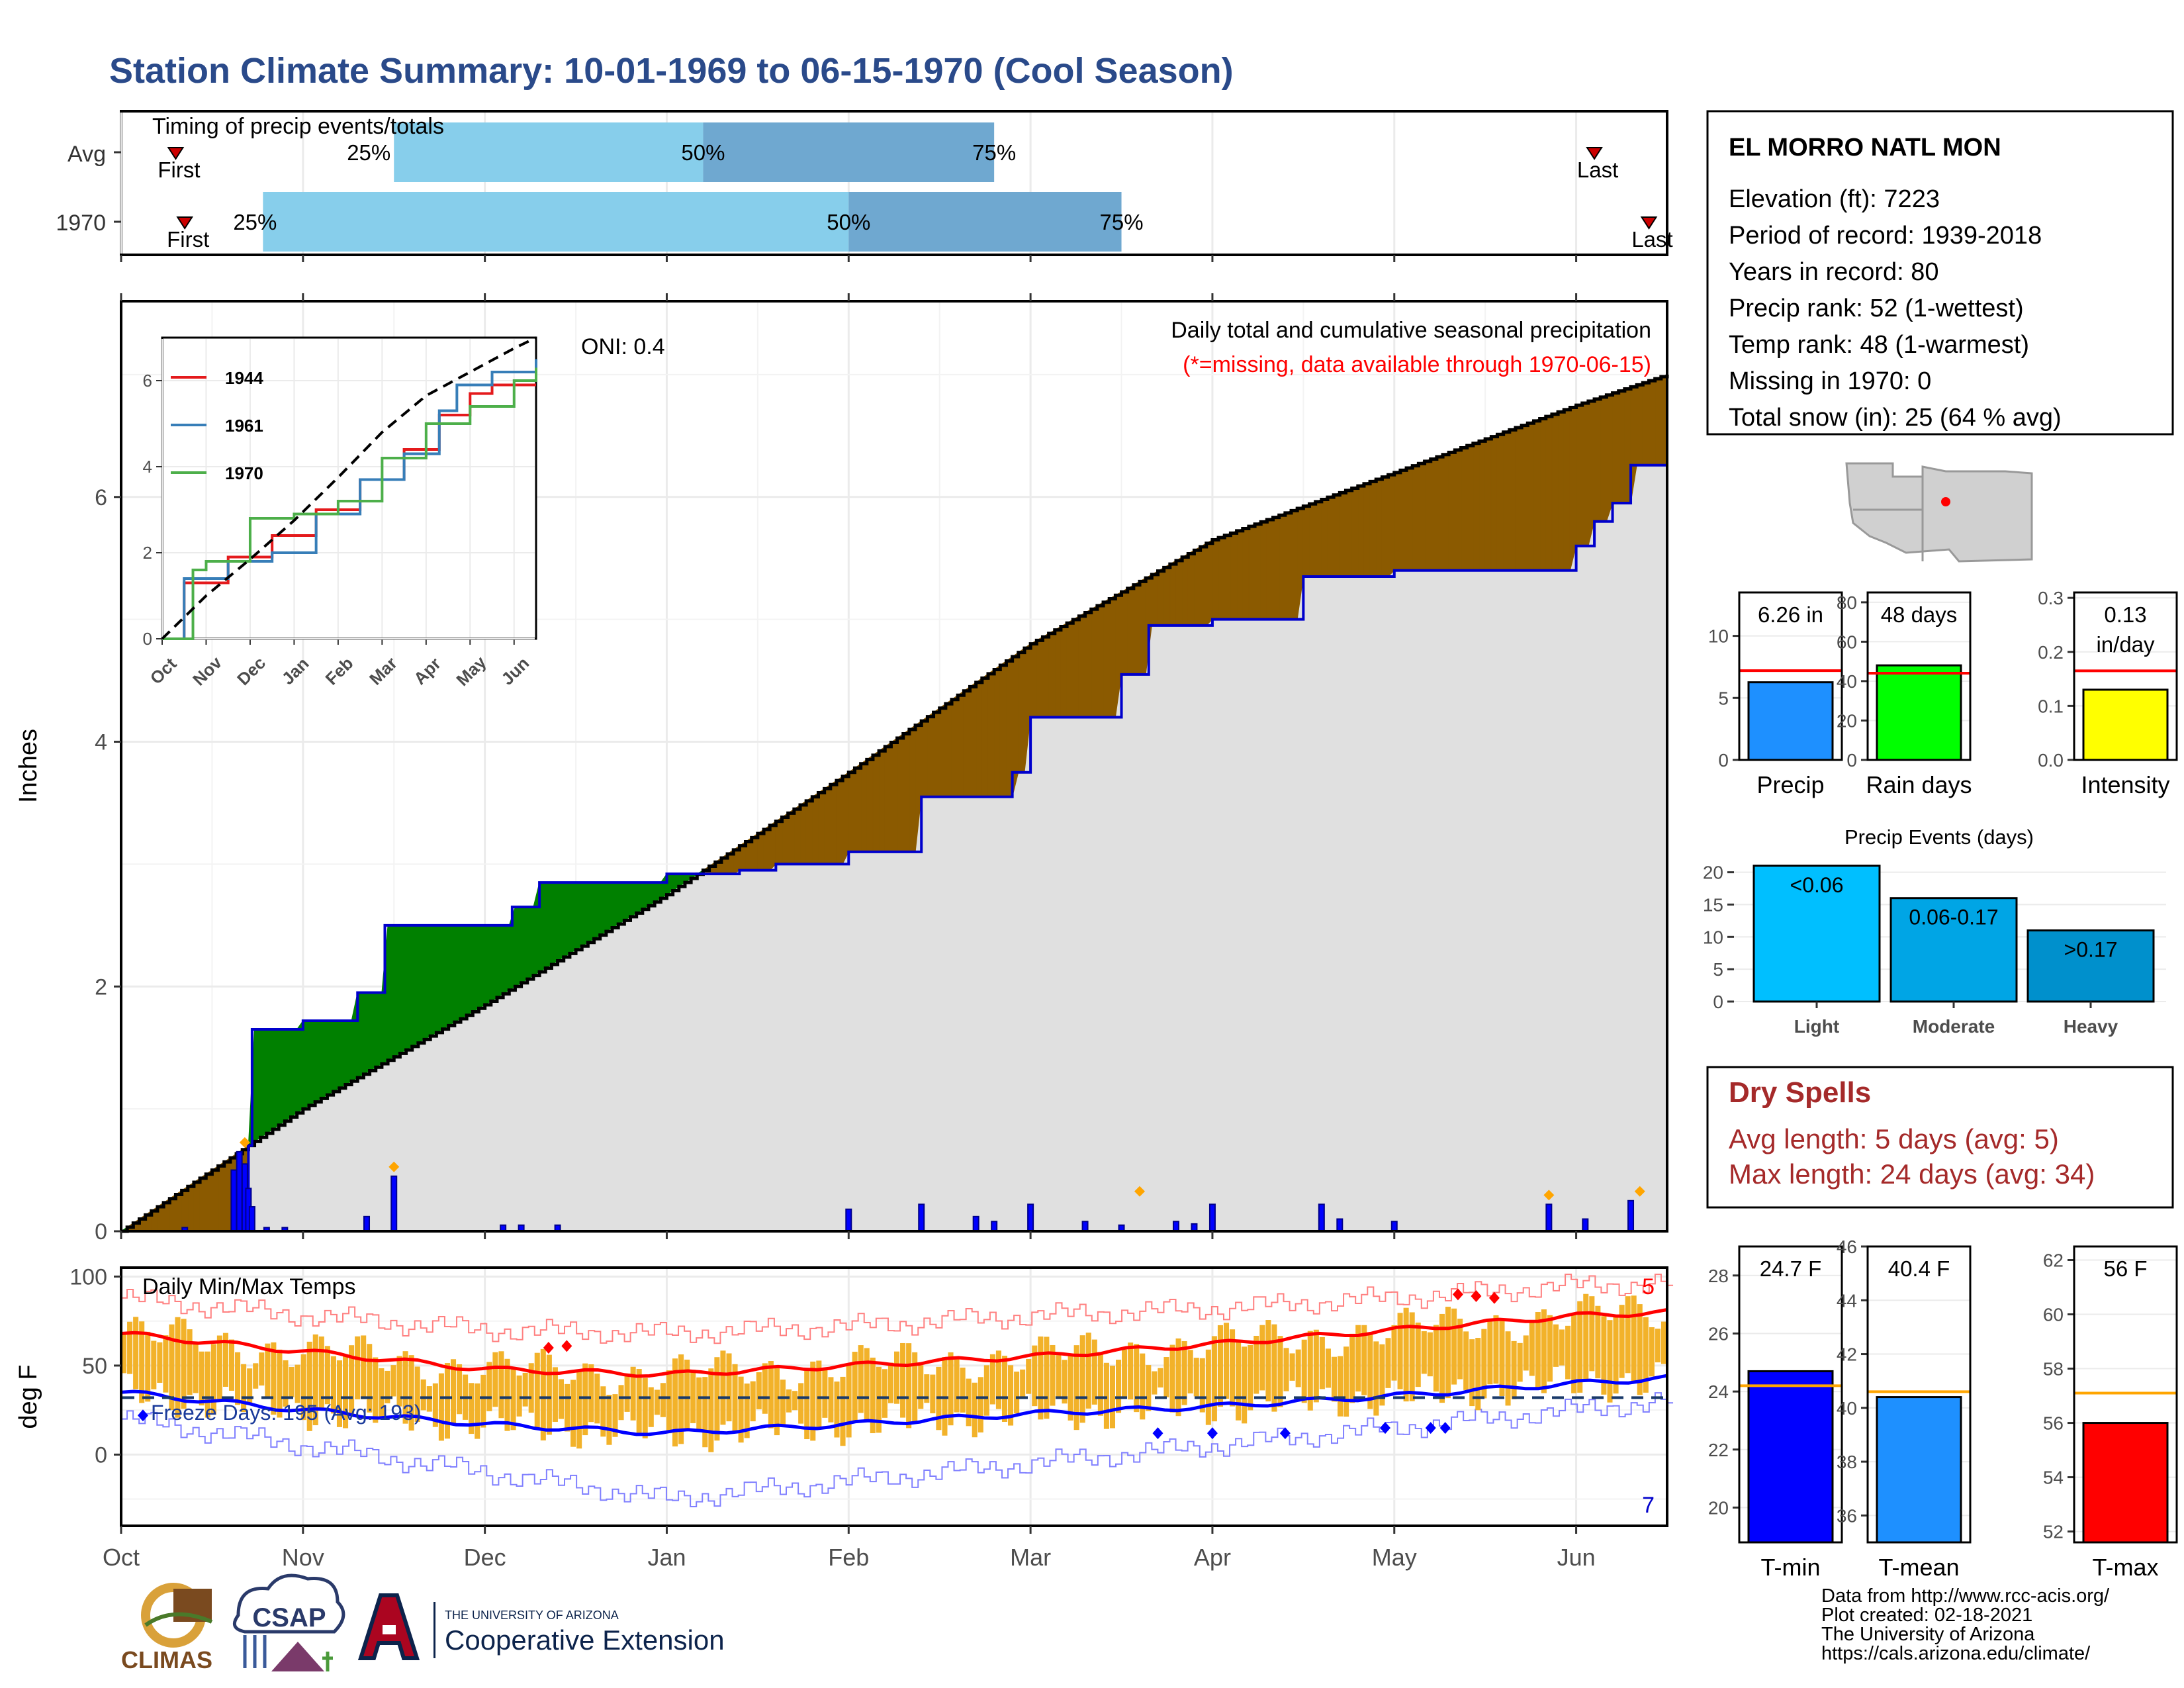 This screenshot has height=1688, width=2184. I want to click on dry-spells-avg: Avg length: 5 days (avg: 5), so click(1894, 1138).